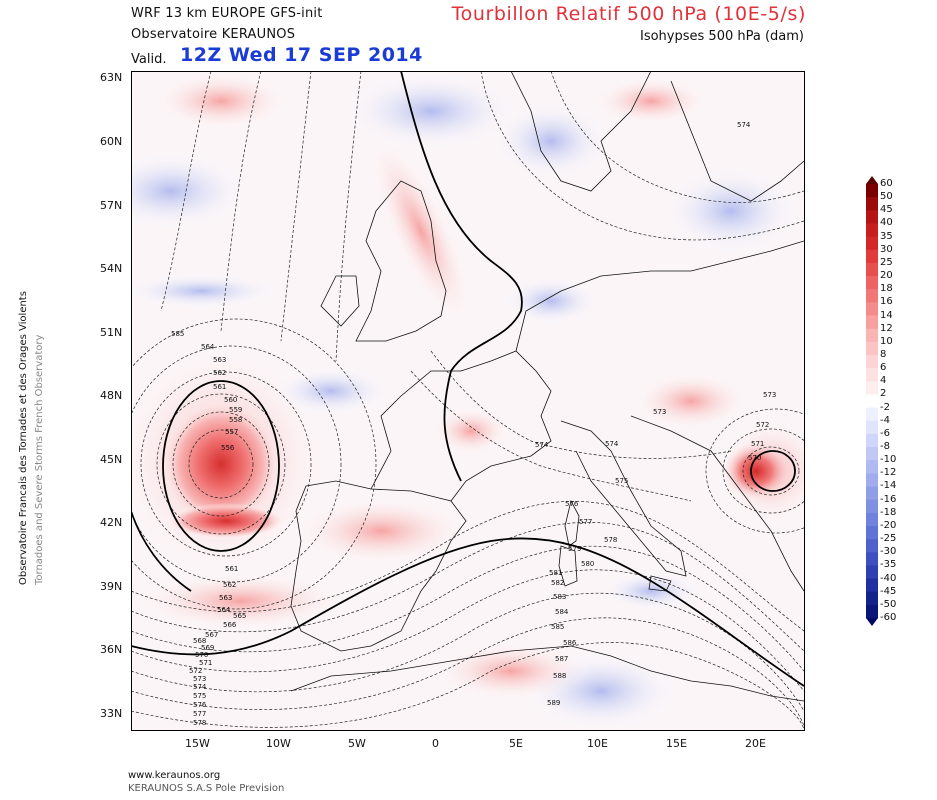 This screenshot has height=800, width=937. Describe the element at coordinates (886, 236) in the screenshot. I see `colorbar-label: 35` at that location.